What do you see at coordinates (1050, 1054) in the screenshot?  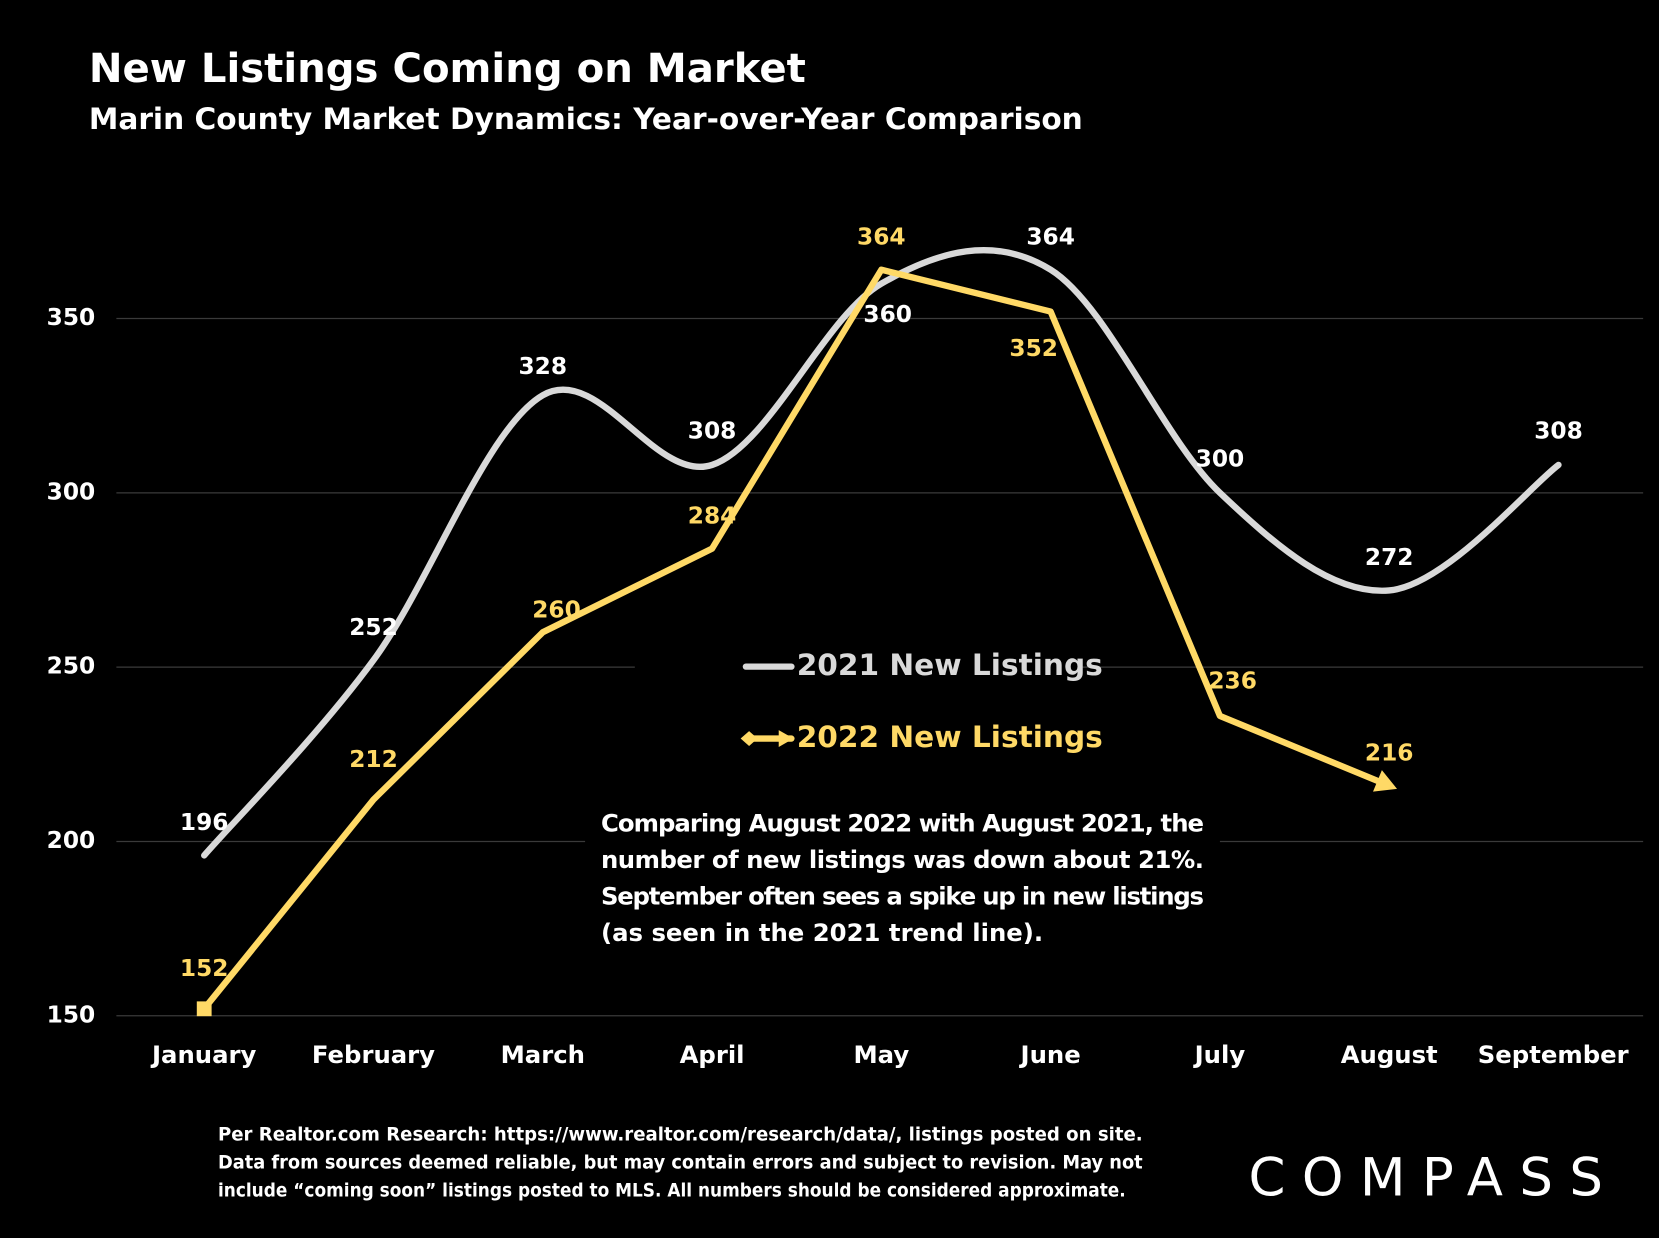 I see `x-tick-label: June` at bounding box center [1050, 1054].